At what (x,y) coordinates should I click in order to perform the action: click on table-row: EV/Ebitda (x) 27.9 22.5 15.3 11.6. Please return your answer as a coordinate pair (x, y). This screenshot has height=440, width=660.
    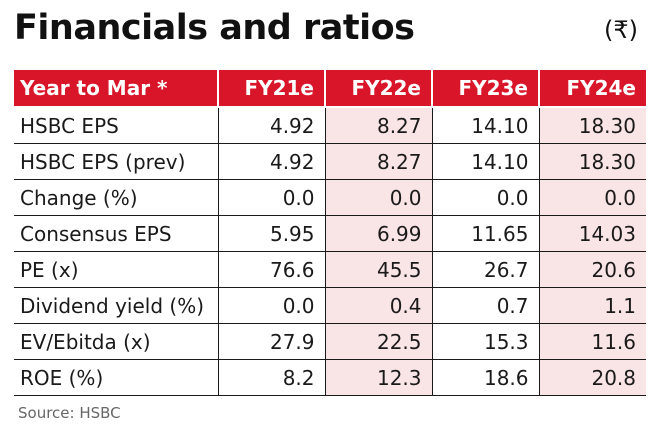
    Looking at the image, I should click on (330, 341).